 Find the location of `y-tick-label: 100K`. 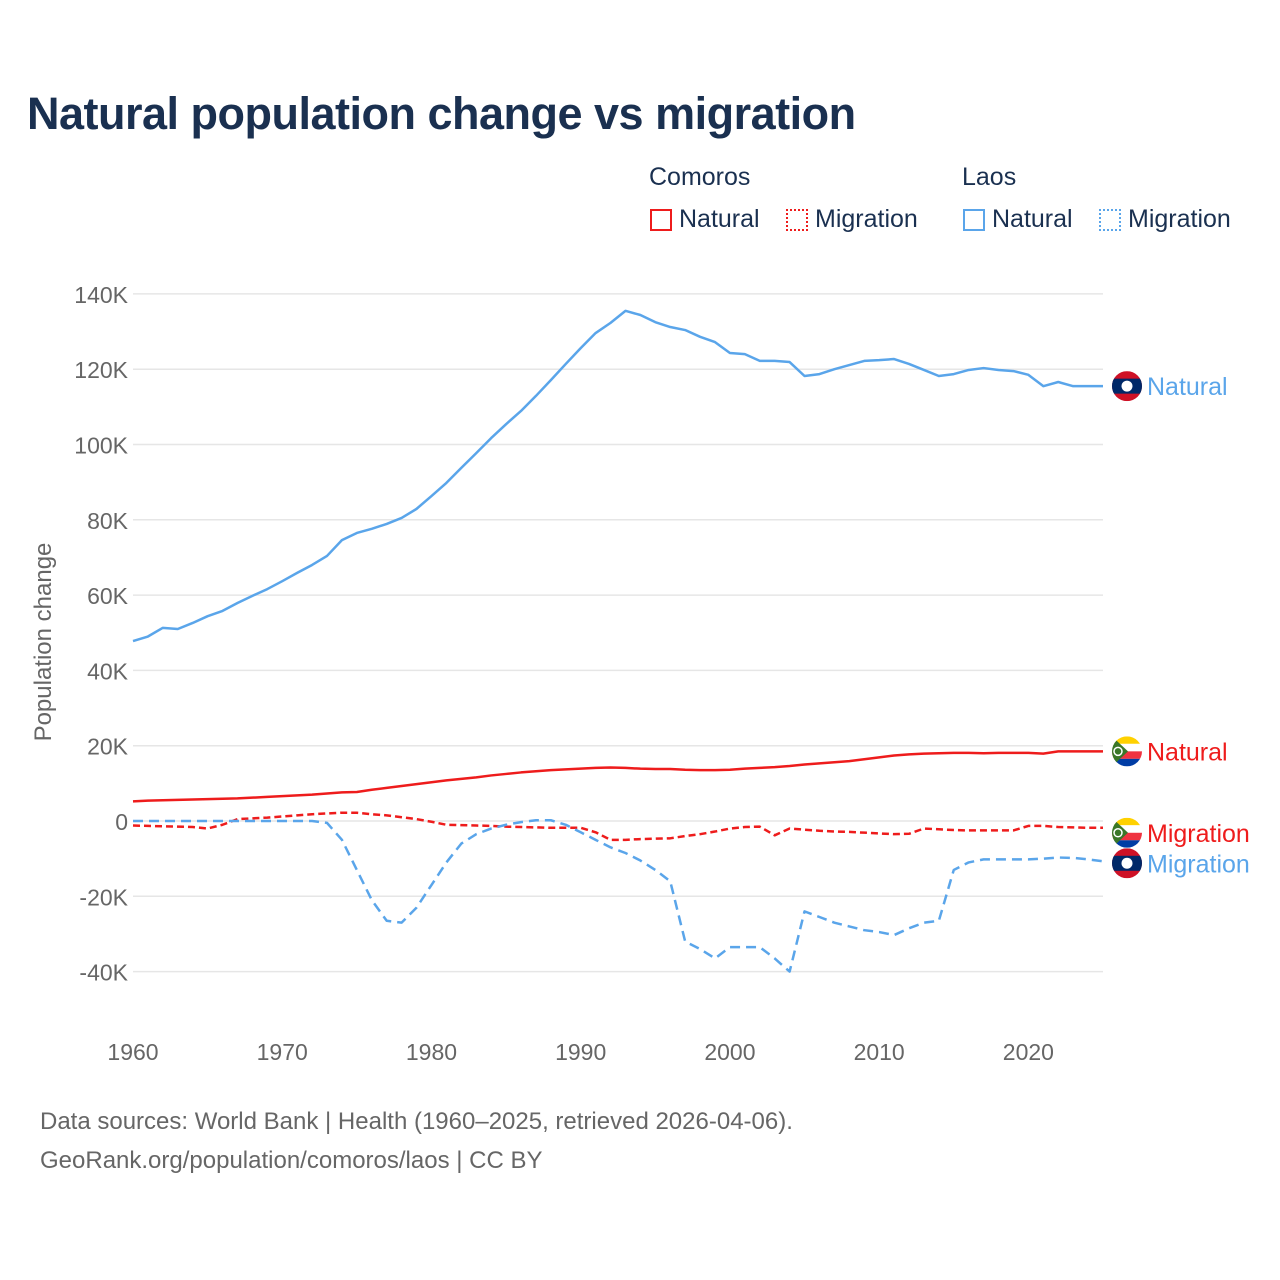

y-tick-label: 100K is located at coordinates (101, 446).